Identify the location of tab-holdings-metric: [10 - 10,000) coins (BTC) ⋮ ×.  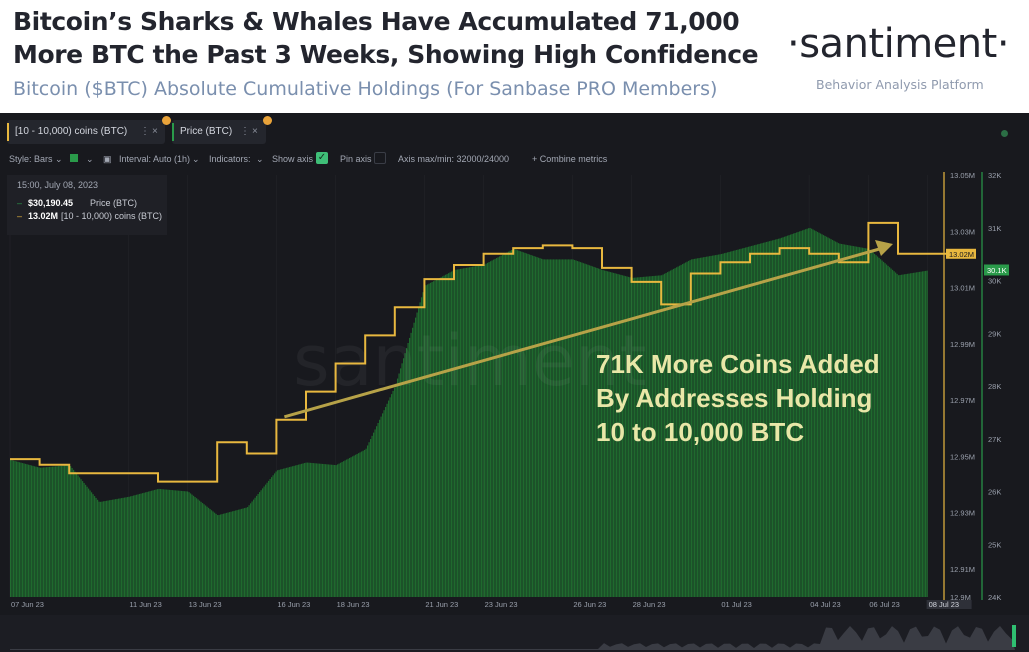
(86, 132).